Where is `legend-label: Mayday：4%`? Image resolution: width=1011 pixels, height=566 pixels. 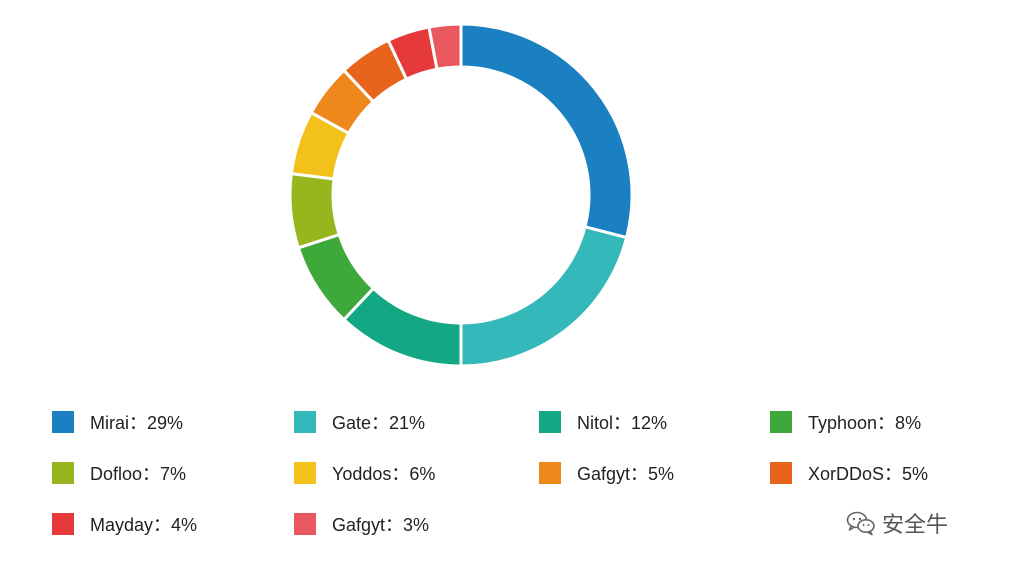 legend-label: Mayday：4% is located at coordinates (144, 525).